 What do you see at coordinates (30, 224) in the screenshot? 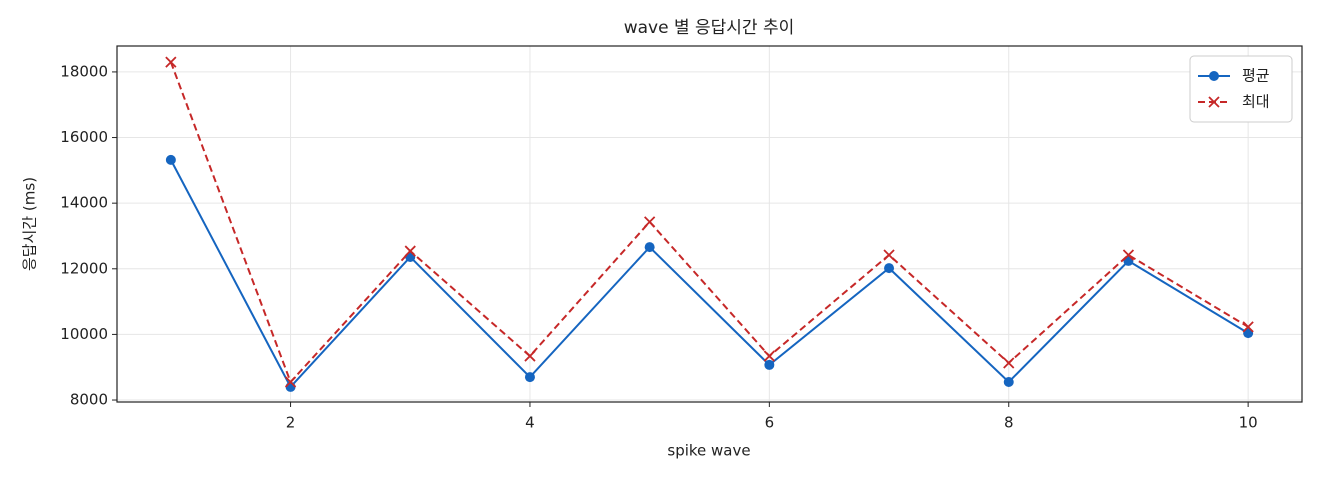
I see `y-axis-label: 응답시간 (ms)` at bounding box center [30, 224].